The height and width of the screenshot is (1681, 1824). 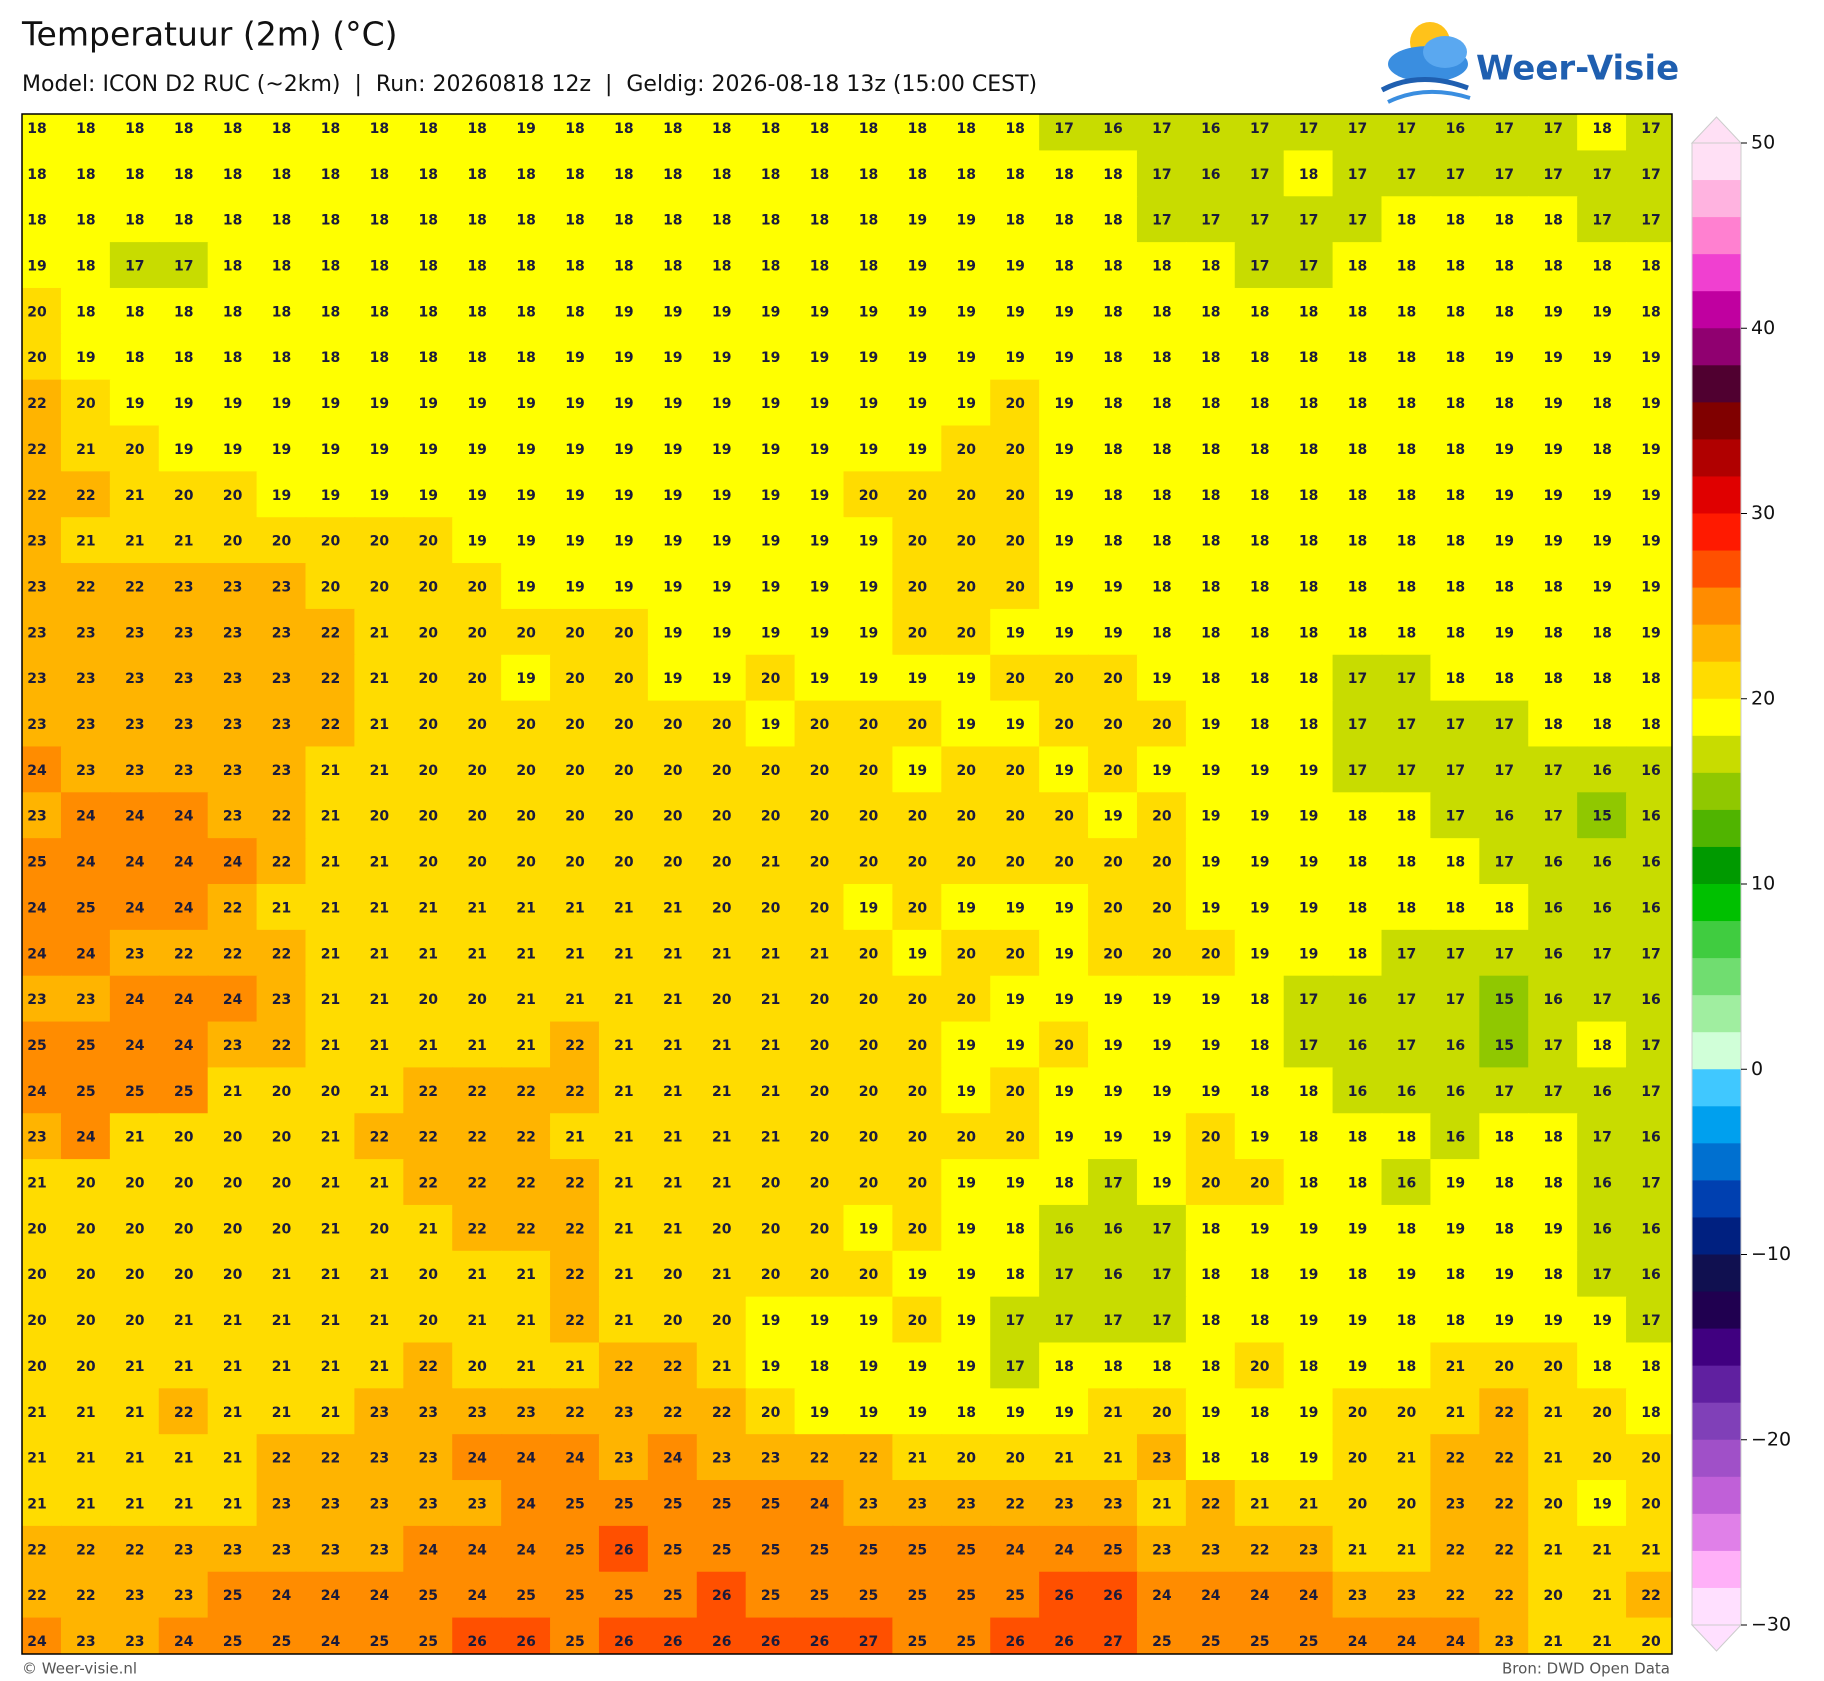 I want to click on colorbar-tick-label: 30, so click(x=1763, y=513).